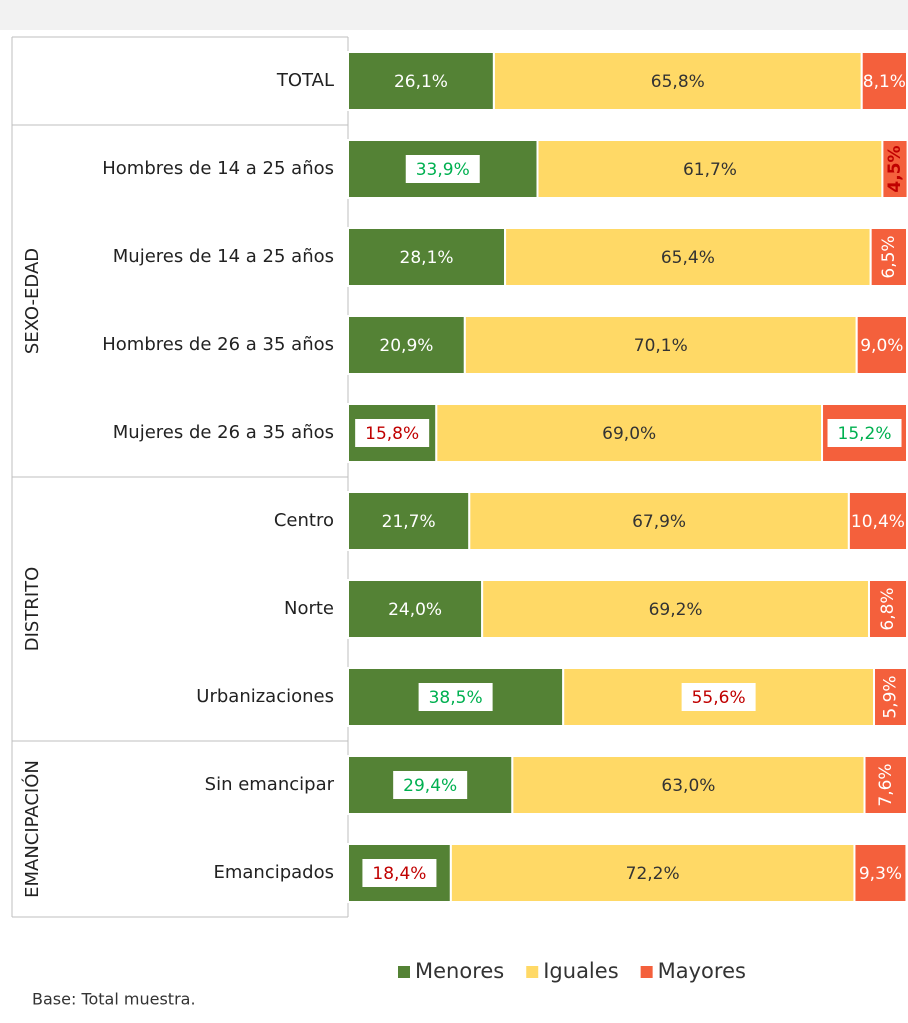  I want to click on value-label: 8,1%, so click(884, 82).